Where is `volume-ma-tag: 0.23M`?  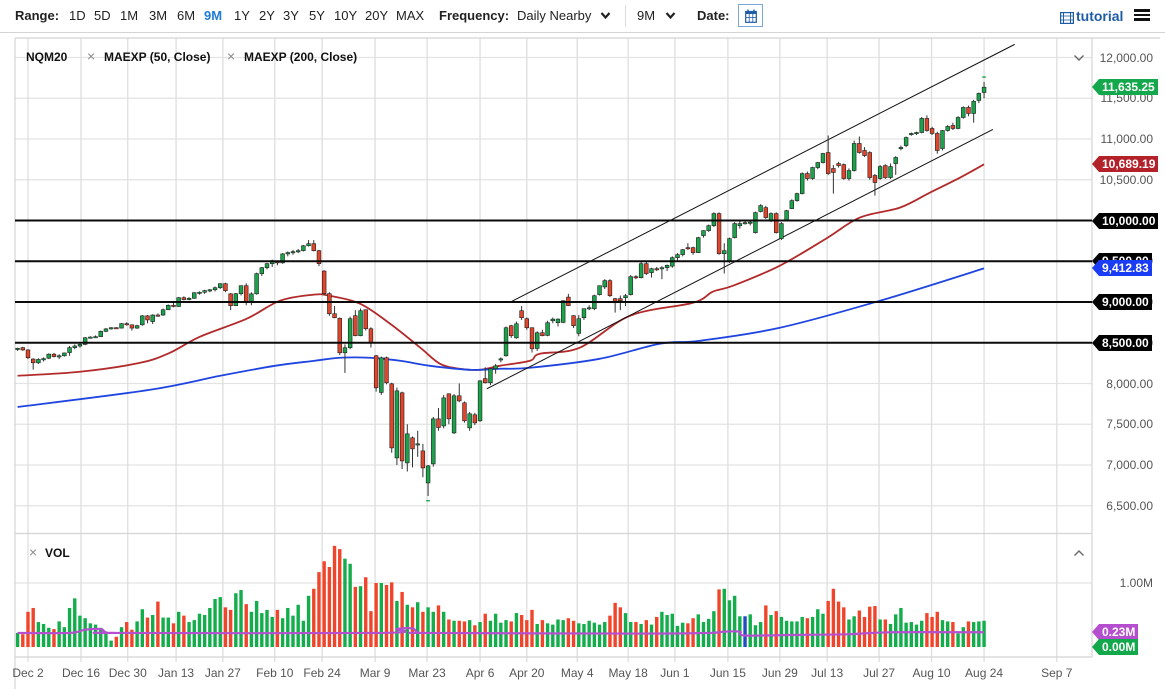 volume-ma-tag: 0.23M is located at coordinates (1115, 632).